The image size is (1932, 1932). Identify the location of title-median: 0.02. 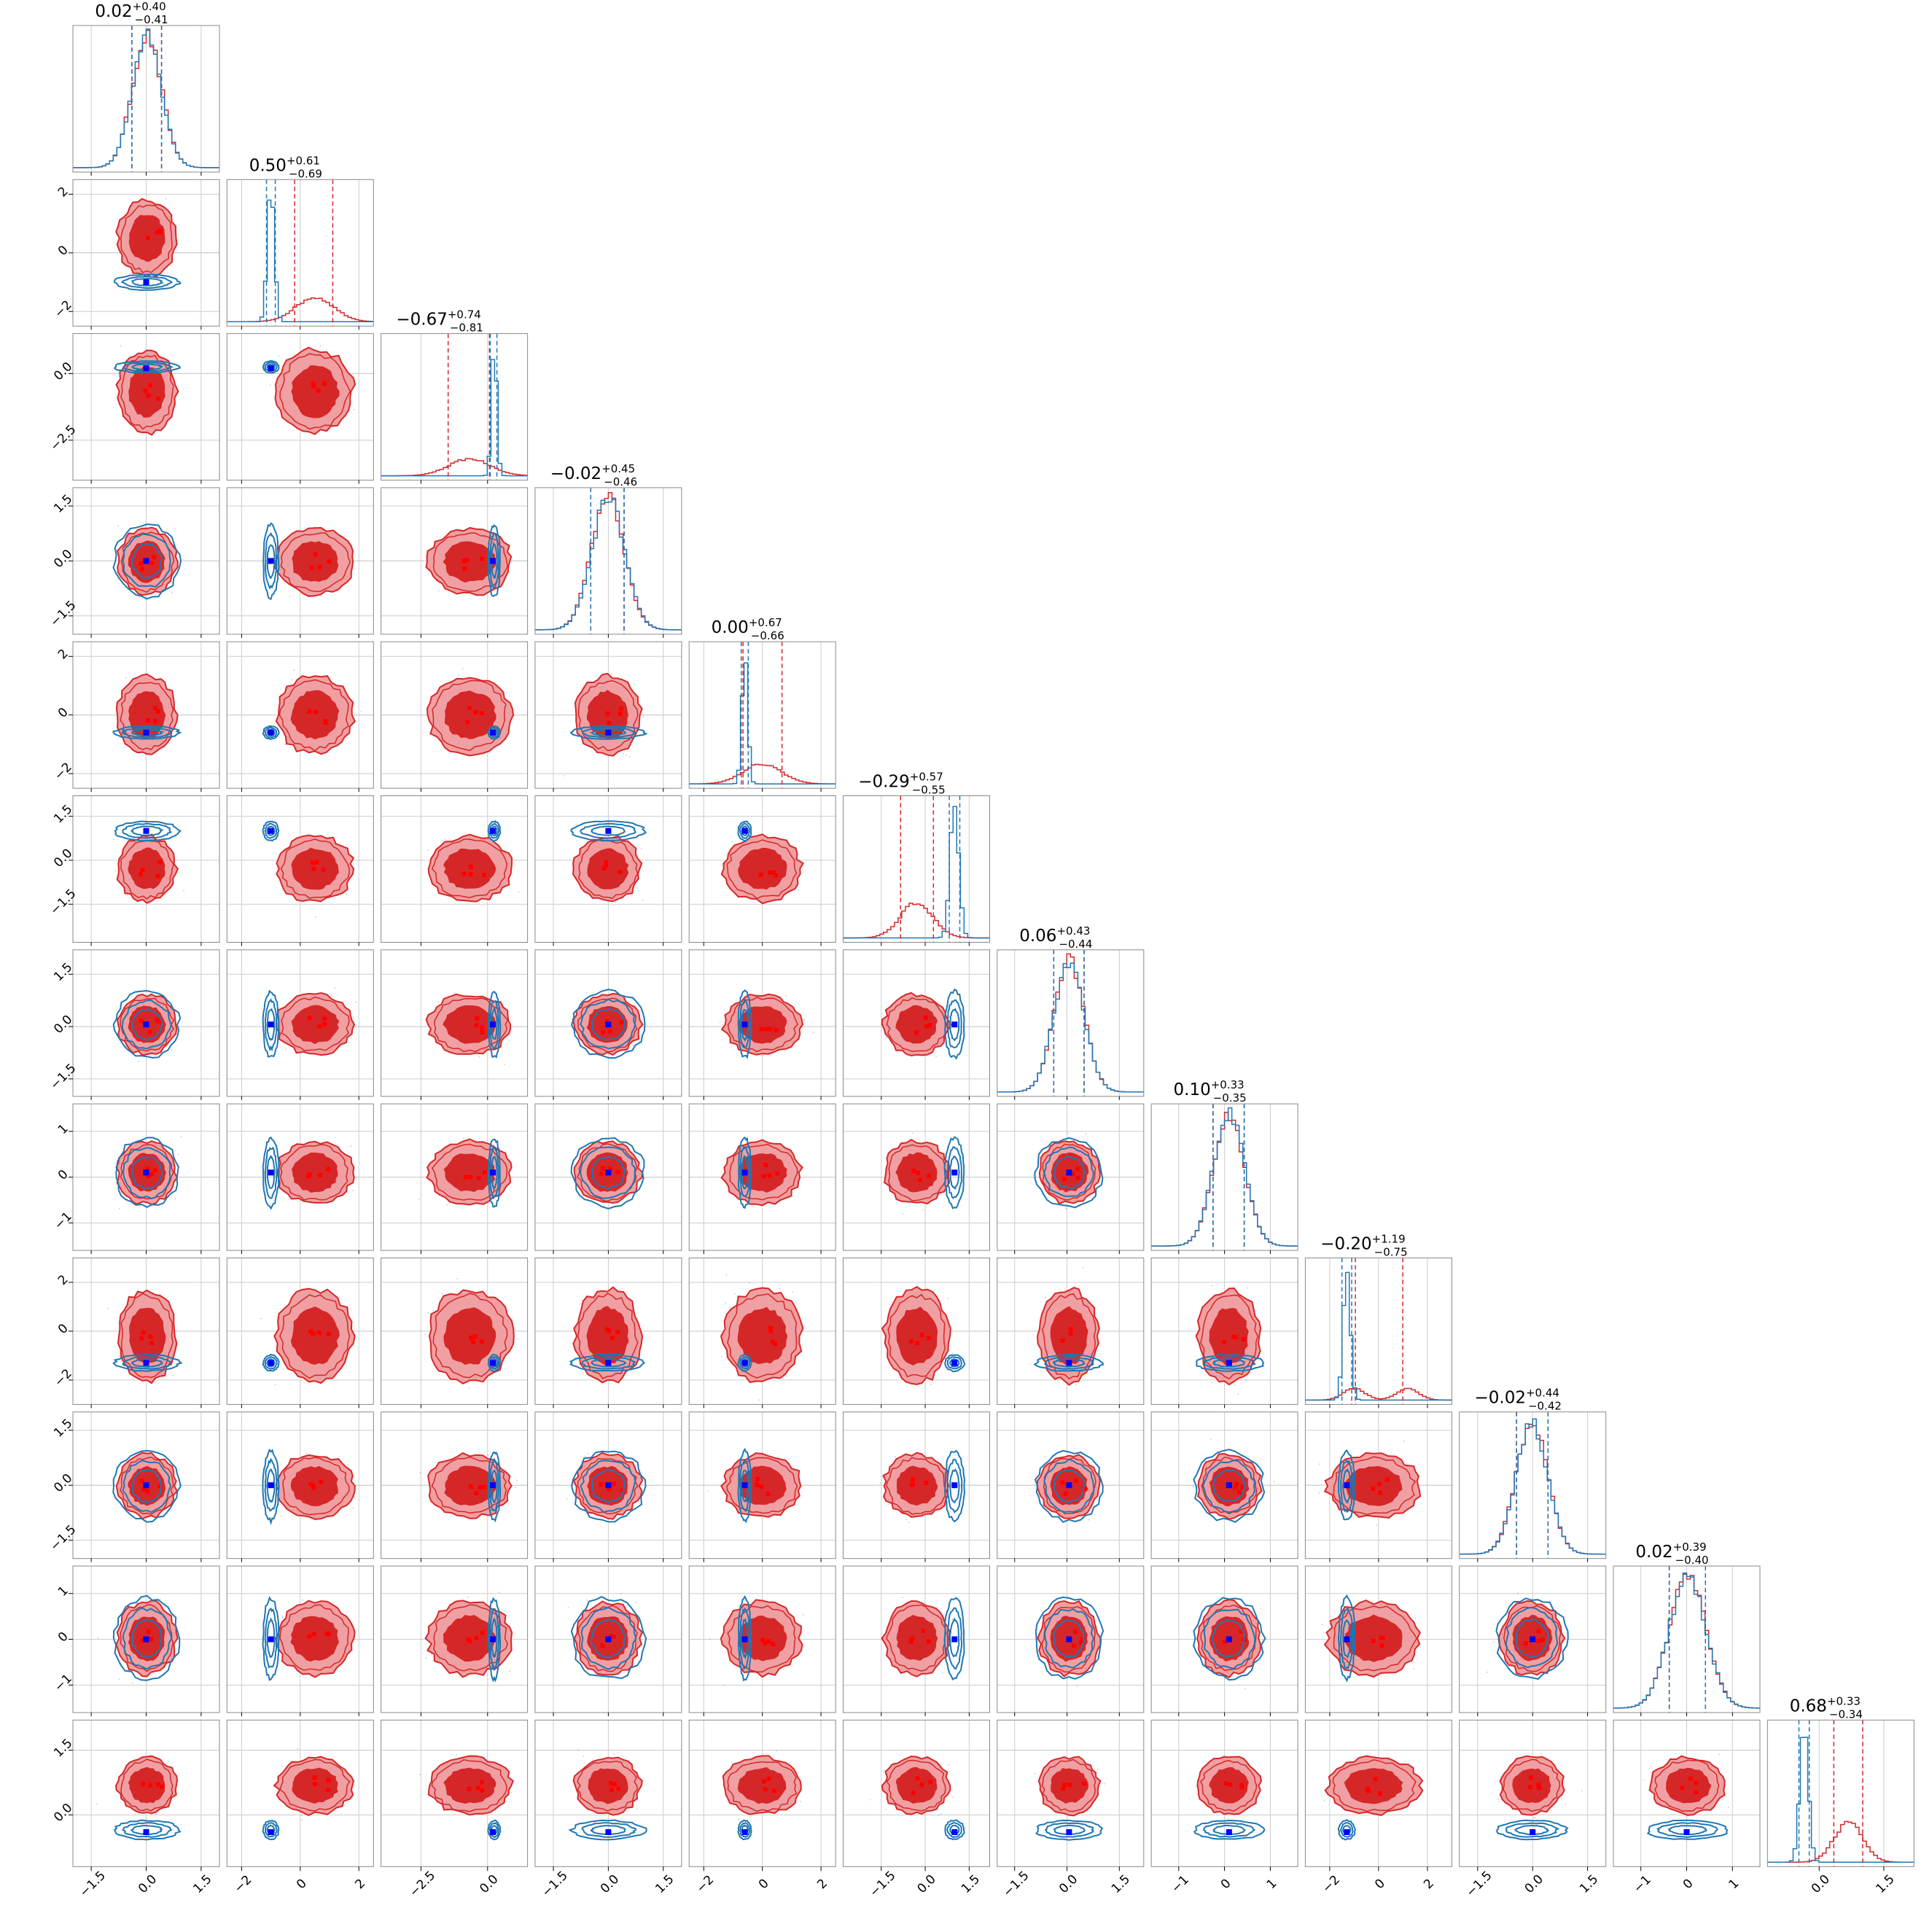
(1653, 1553).